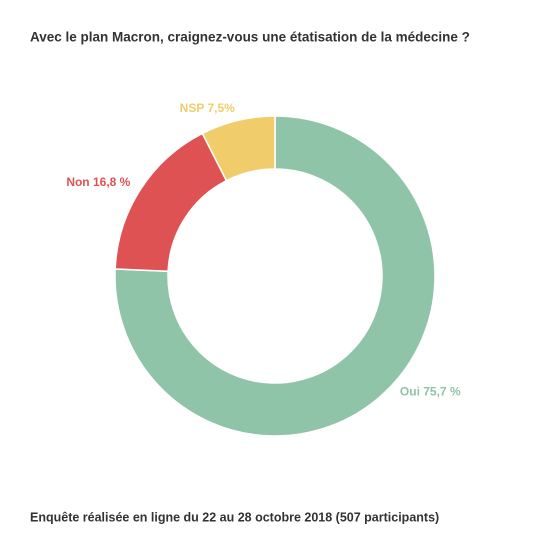 Image resolution: width=550 pixels, height=559 pixels. I want to click on label-value: 7,5%, so click(221, 108).